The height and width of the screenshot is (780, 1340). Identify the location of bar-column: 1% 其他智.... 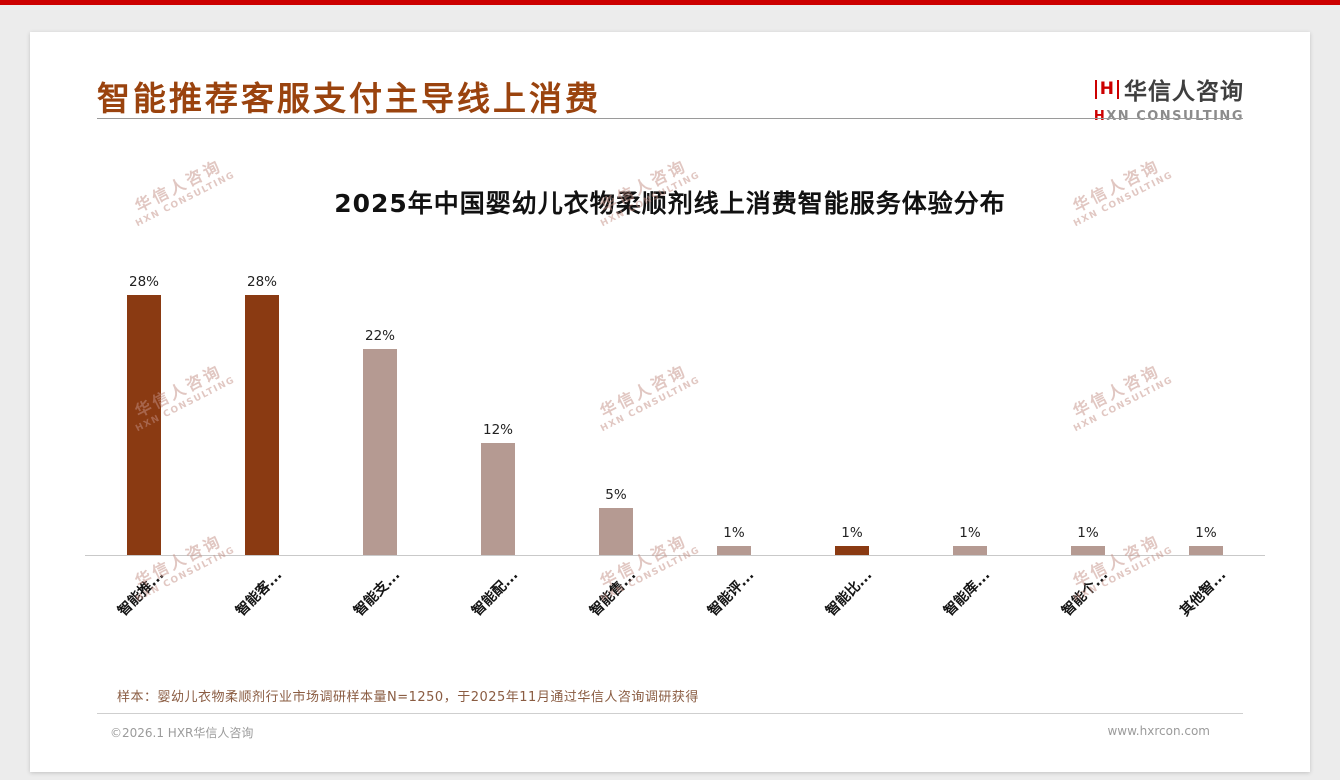
(1206, 447).